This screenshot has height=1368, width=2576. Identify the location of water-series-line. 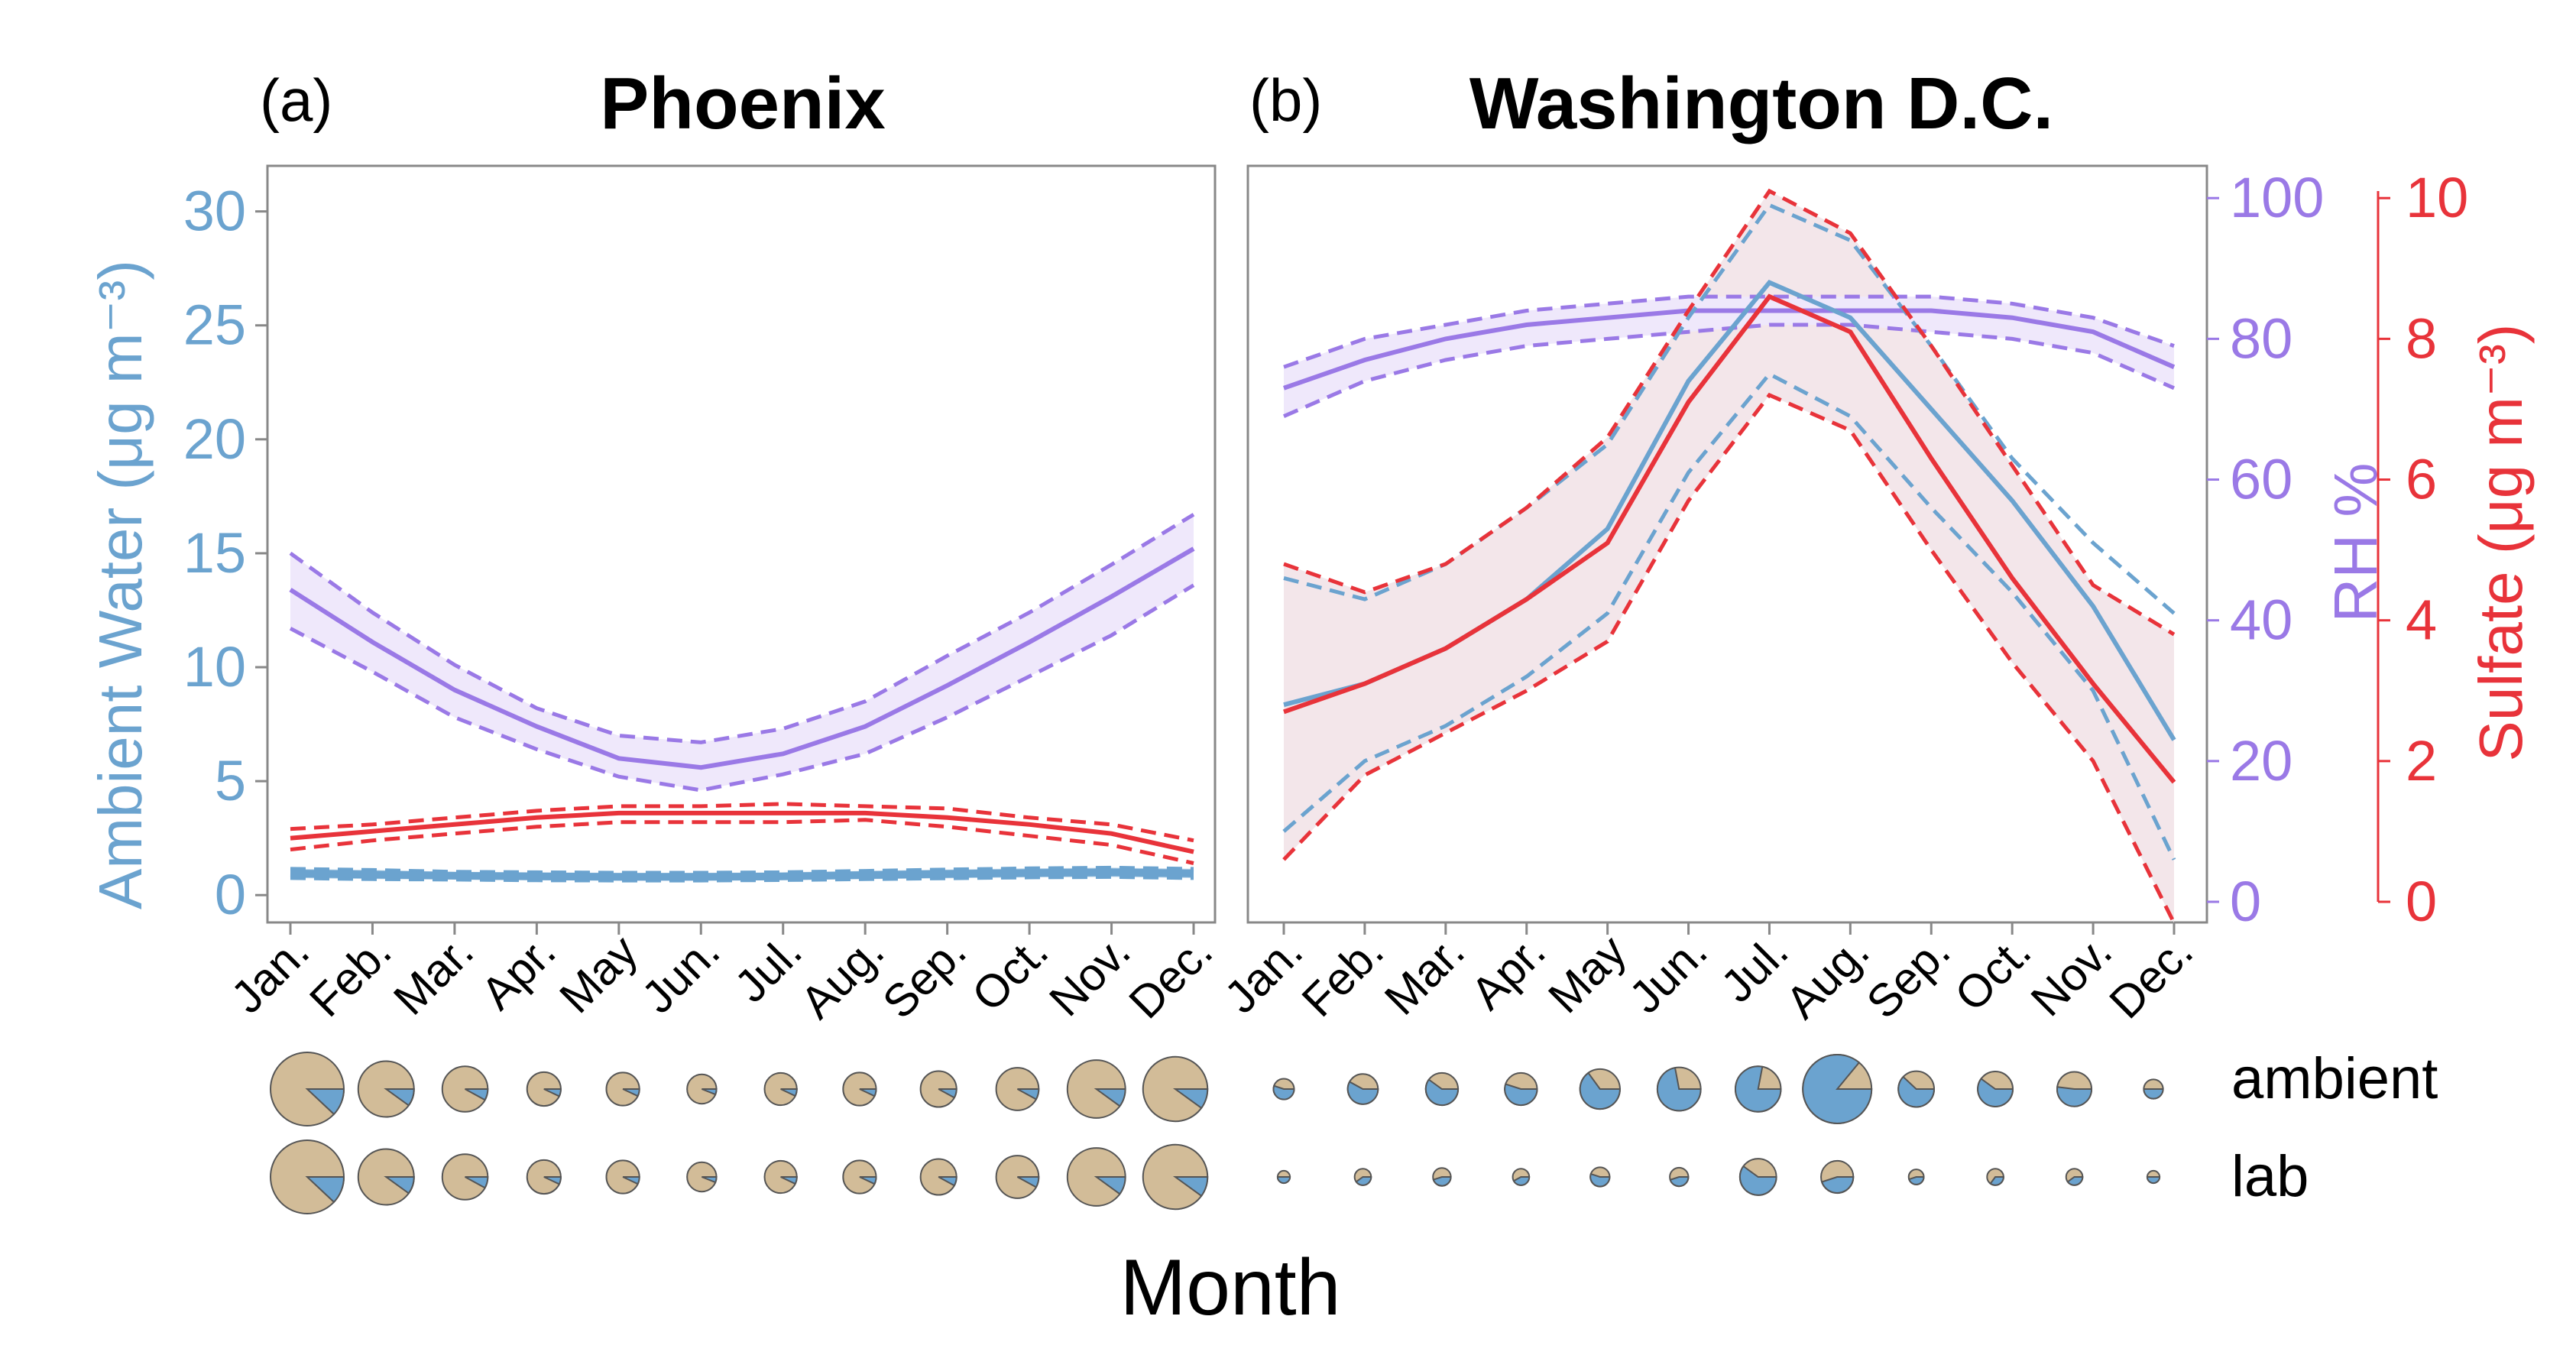
(742, 874).